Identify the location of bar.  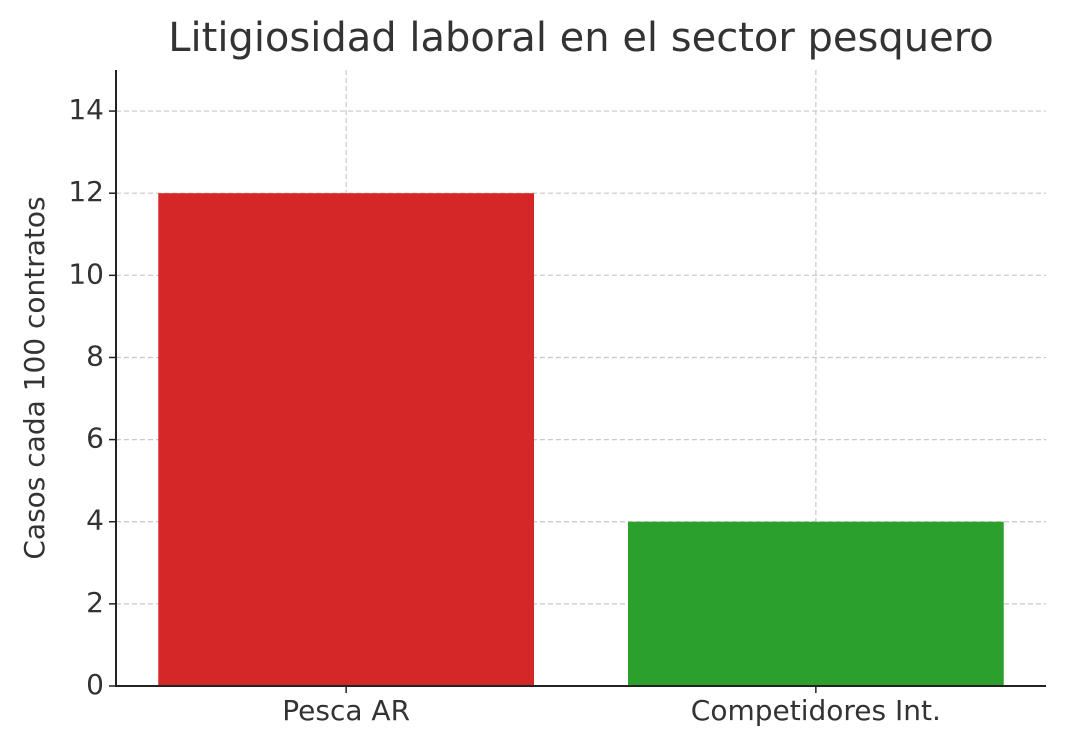
(815, 603).